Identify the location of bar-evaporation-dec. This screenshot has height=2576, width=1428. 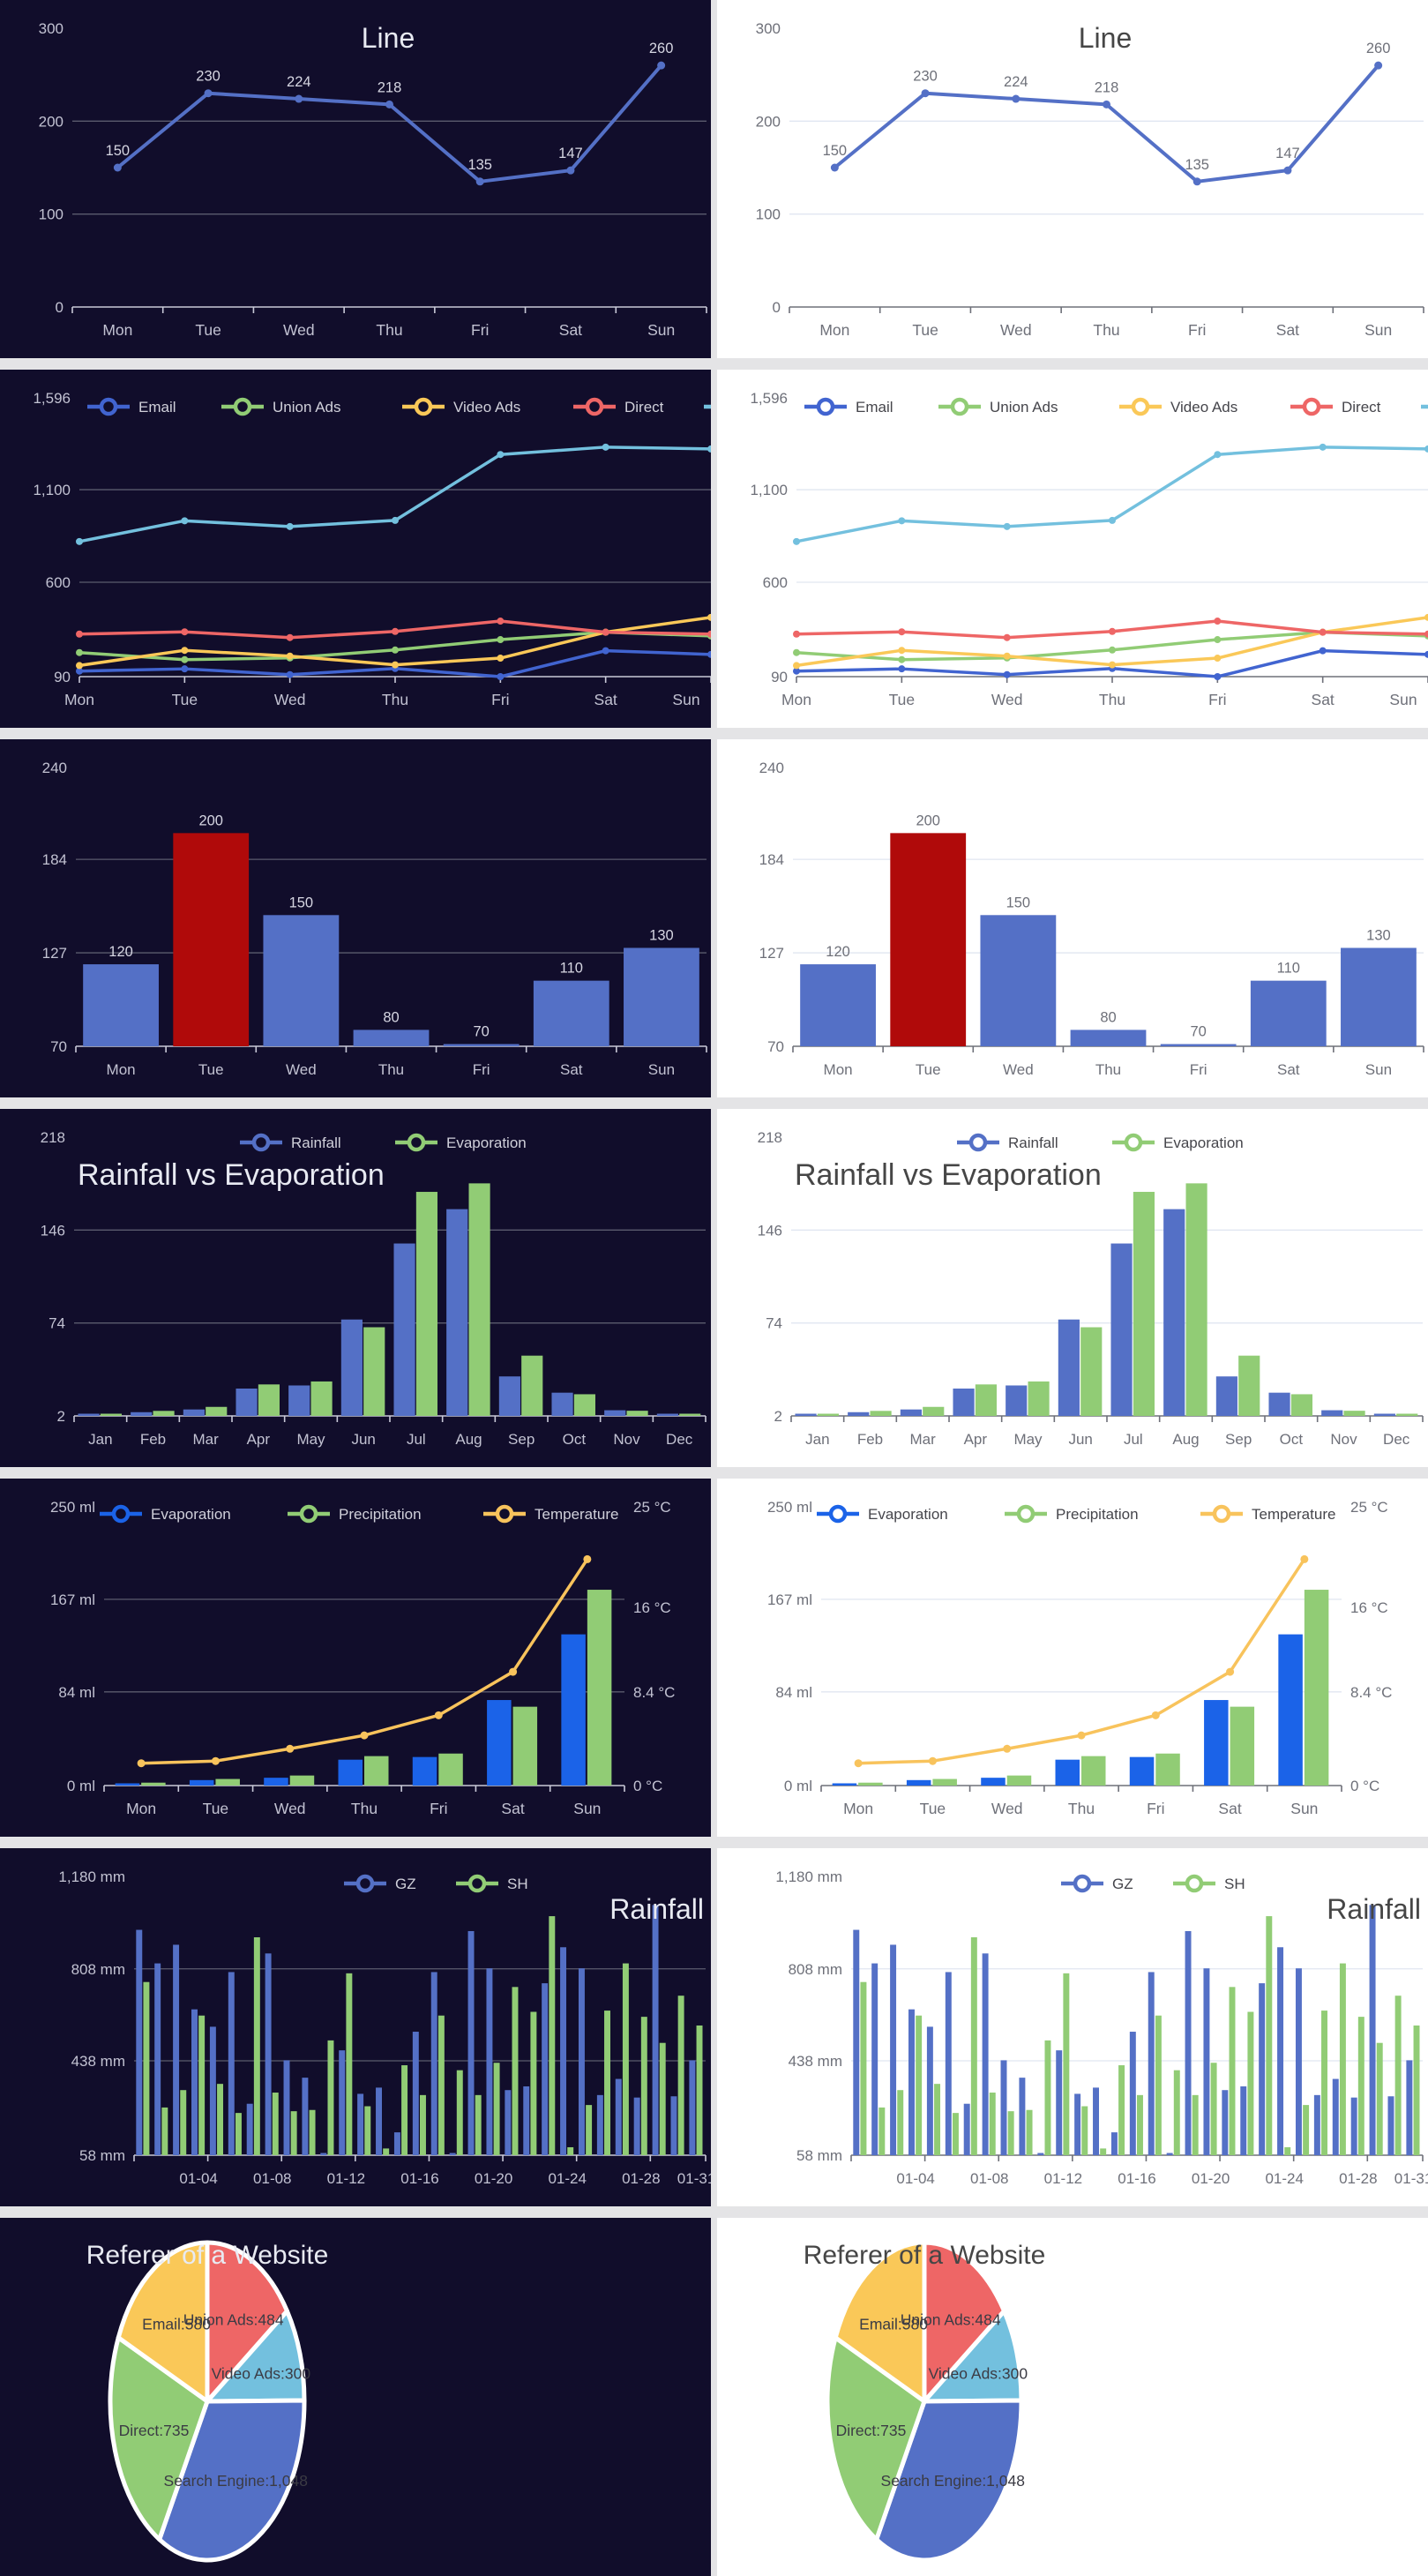
(690, 1415).